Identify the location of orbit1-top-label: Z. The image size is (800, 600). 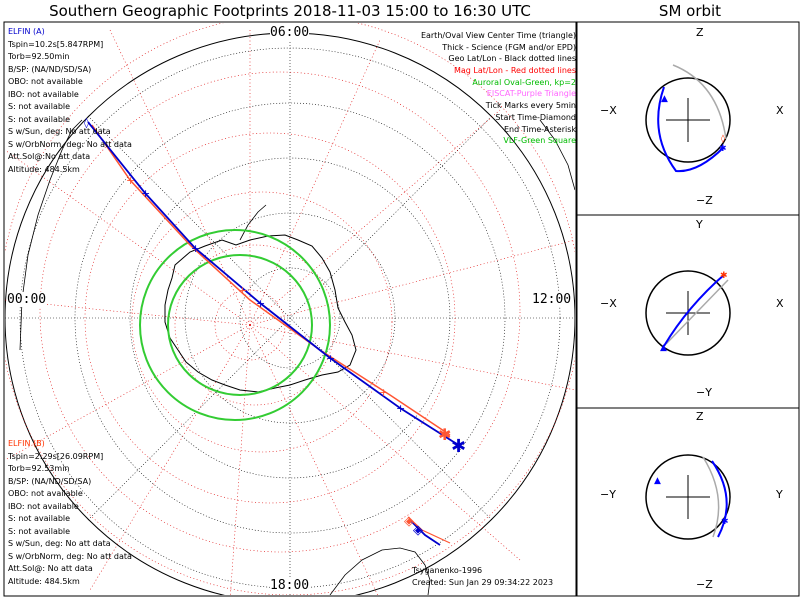
(700, 32).